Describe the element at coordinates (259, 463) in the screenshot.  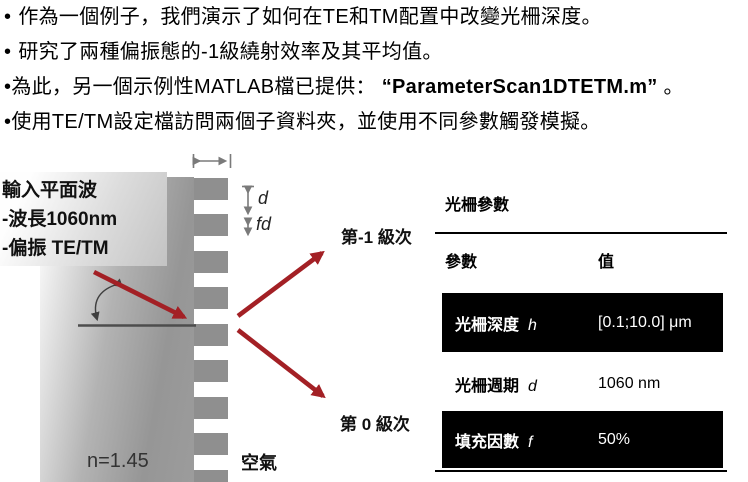
I see `air-label: 空氣` at that location.